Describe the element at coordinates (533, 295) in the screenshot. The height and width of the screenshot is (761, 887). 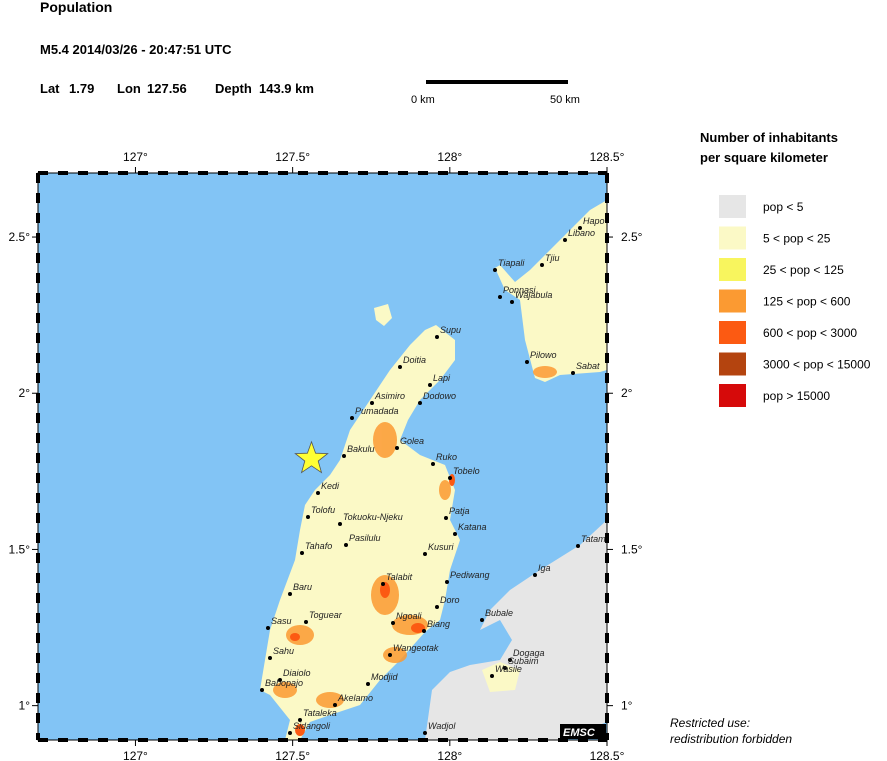
I see `town-label: Wajabula` at that location.